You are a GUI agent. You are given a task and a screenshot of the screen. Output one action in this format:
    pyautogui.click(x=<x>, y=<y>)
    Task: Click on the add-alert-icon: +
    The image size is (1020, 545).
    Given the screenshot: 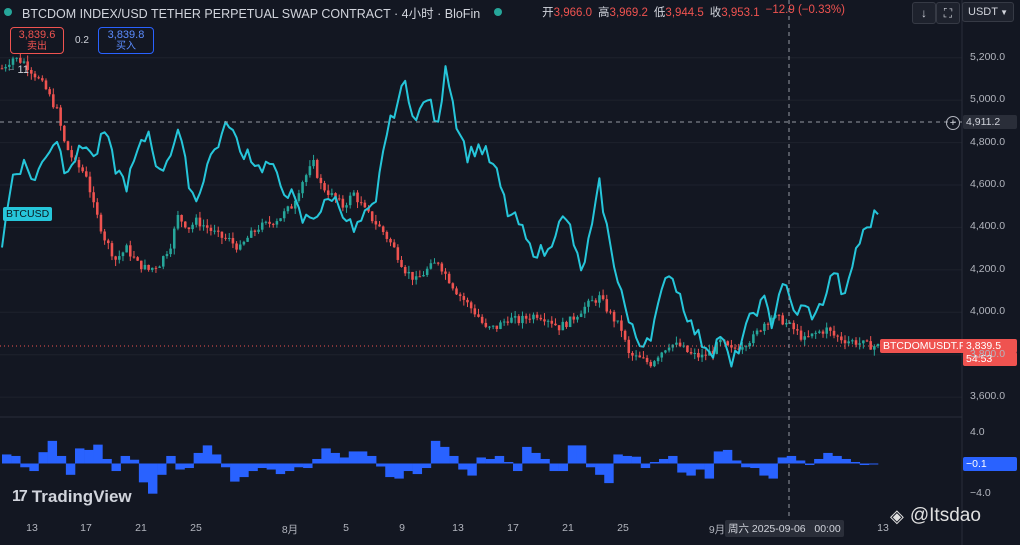 What is the action you would take?
    pyautogui.click(x=953, y=123)
    